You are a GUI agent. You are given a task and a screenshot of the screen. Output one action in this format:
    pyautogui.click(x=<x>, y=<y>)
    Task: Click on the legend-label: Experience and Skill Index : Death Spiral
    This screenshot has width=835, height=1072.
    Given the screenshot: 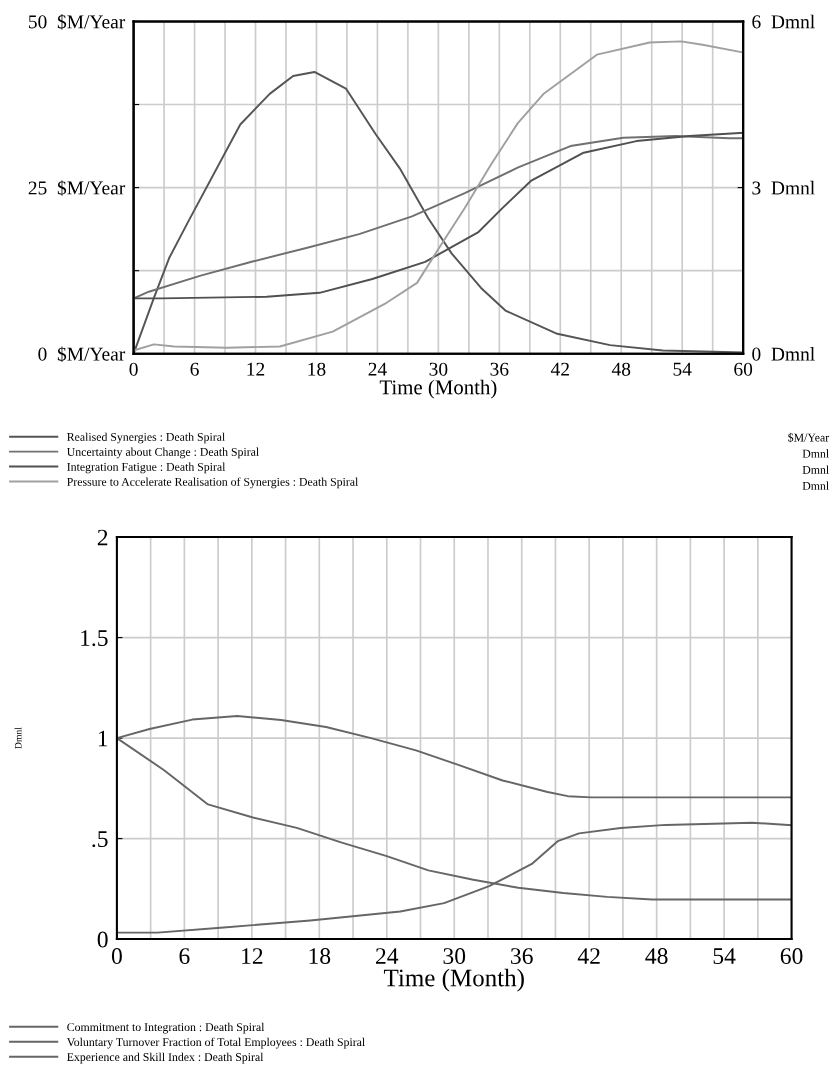 What is the action you would take?
    pyautogui.click(x=165, y=1058)
    